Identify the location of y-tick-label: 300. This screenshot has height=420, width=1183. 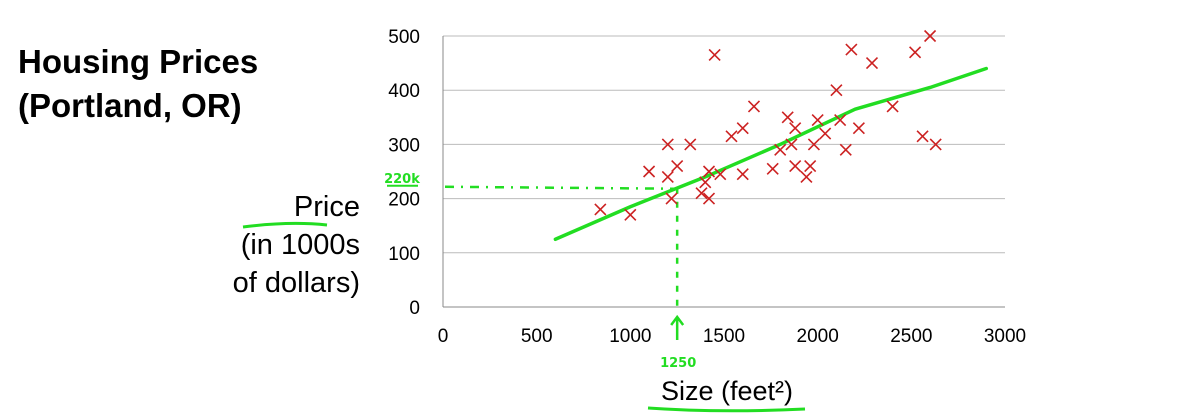
(404, 145).